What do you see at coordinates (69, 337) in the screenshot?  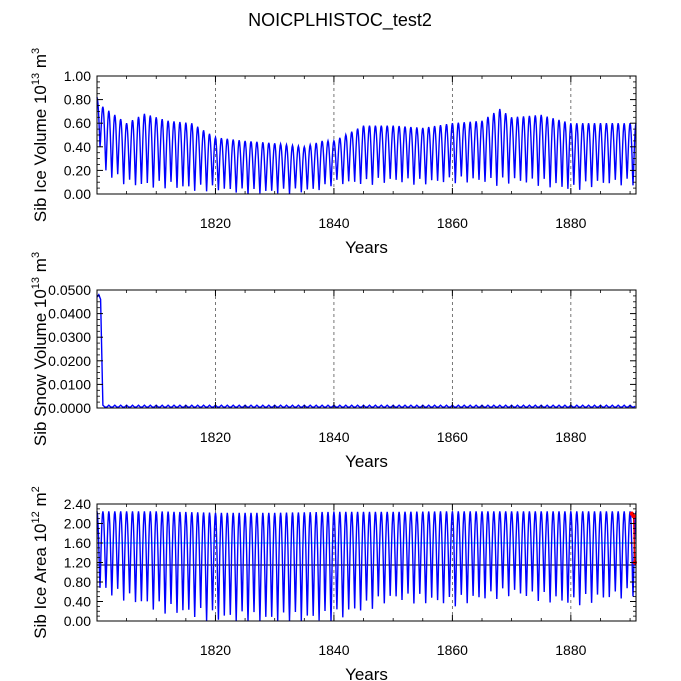 I see `y-tick-label: 0.0300` at bounding box center [69, 337].